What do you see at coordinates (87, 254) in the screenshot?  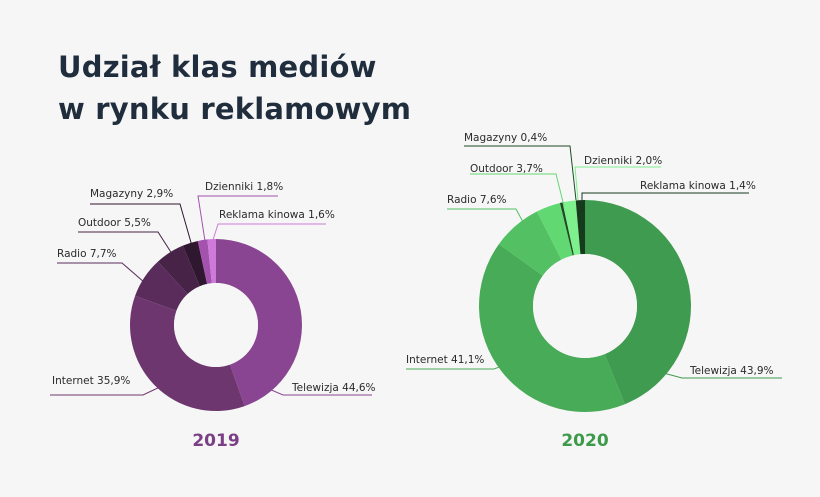 I see `slice-label: Radio 7,7%` at bounding box center [87, 254].